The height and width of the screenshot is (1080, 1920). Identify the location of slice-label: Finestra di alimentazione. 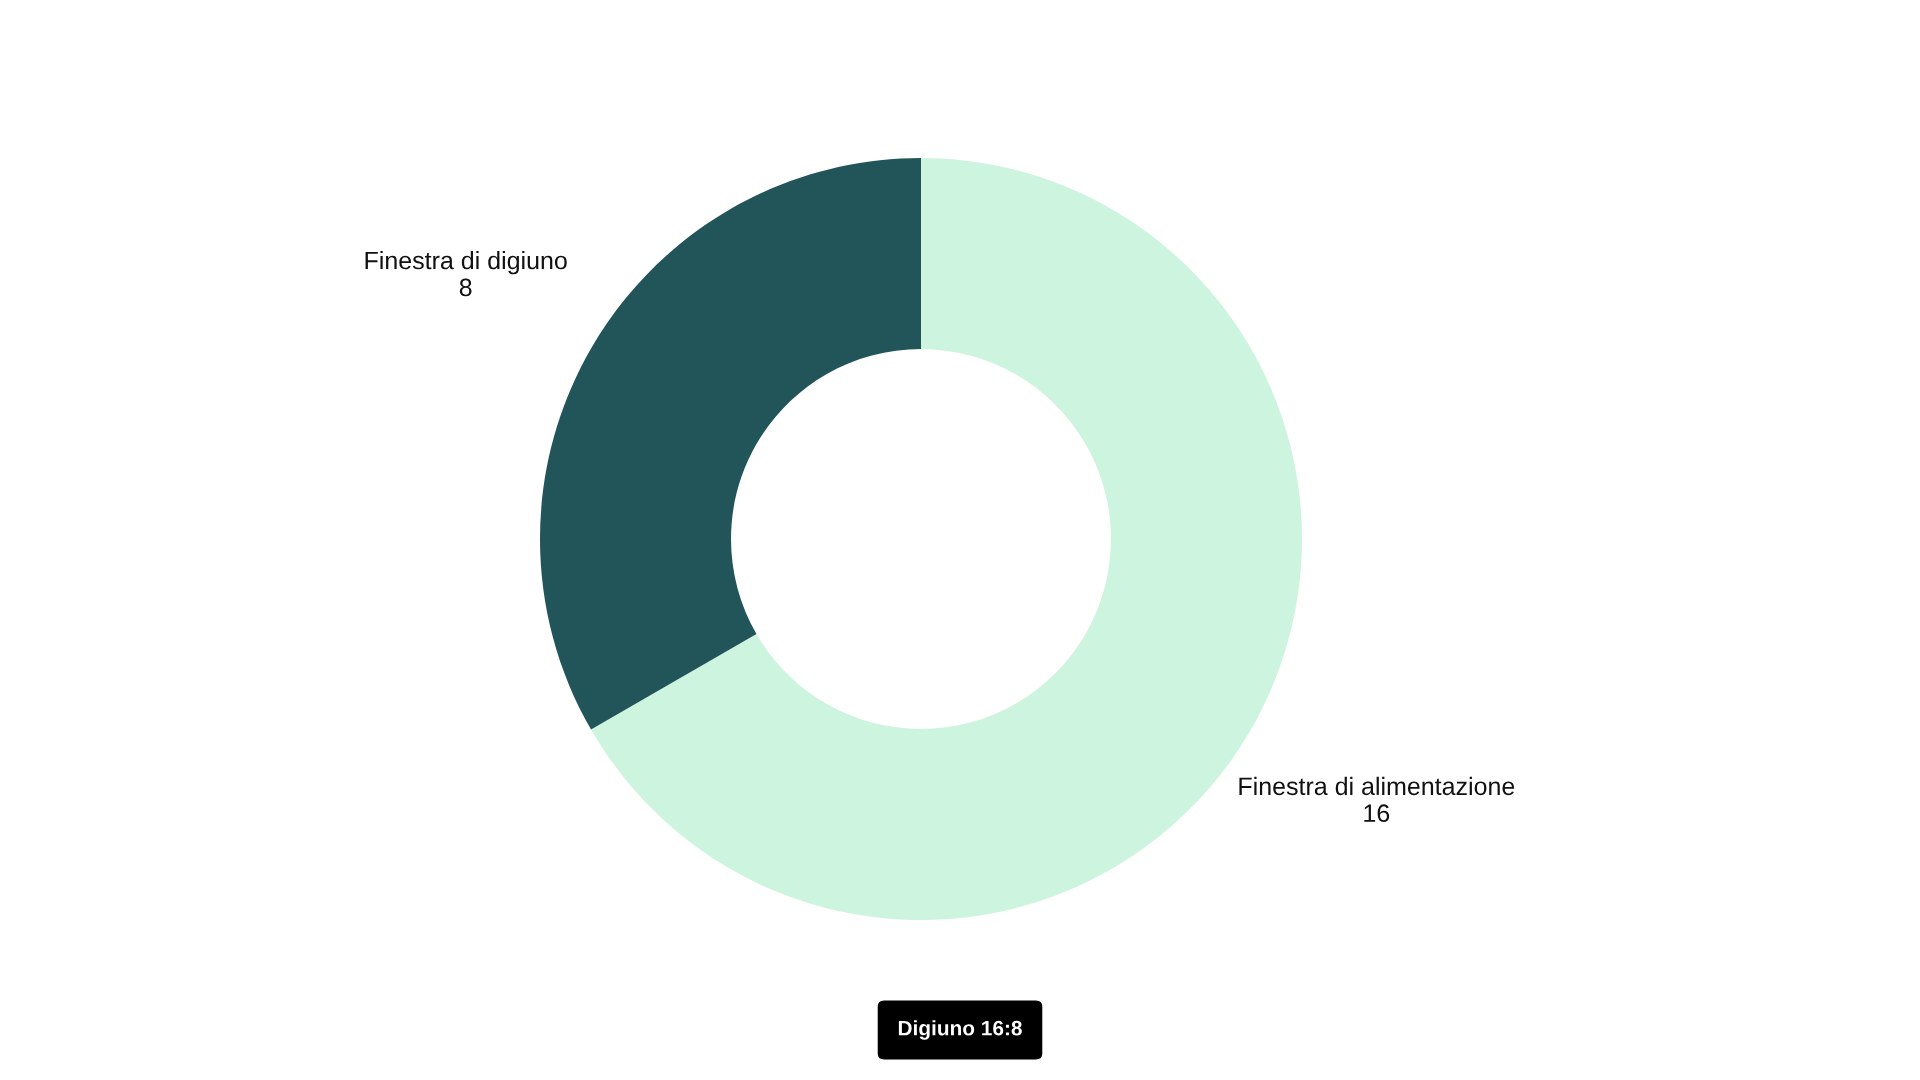
(1377, 786).